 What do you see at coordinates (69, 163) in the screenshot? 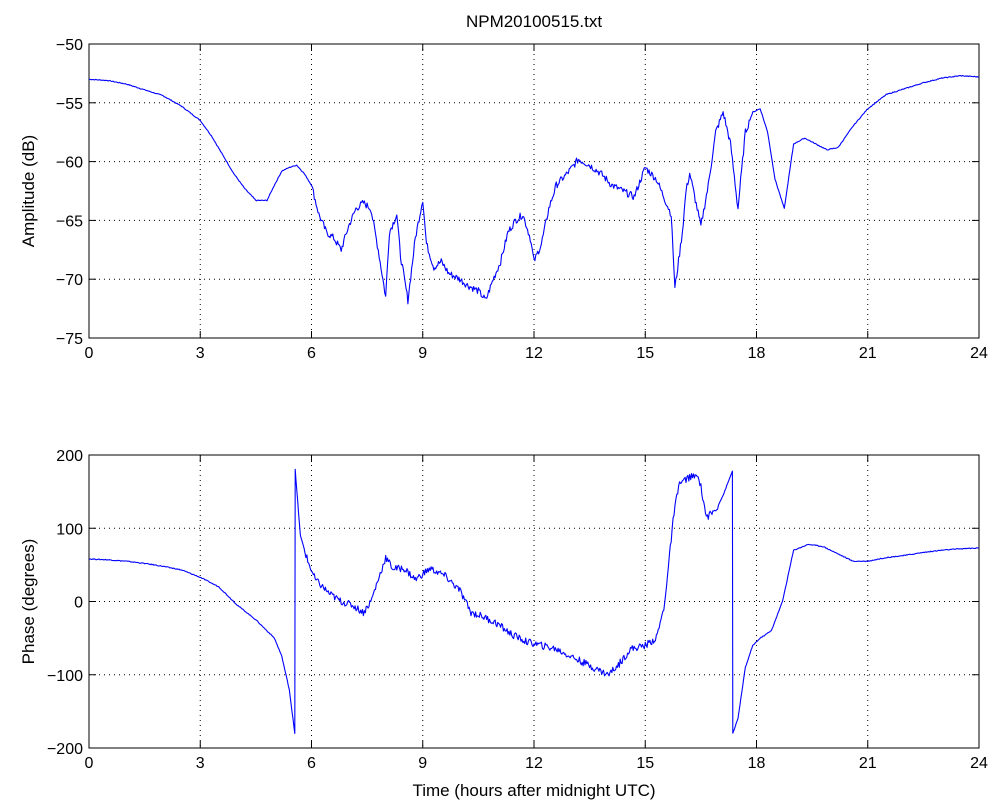
I see `y-tick-label: −60` at bounding box center [69, 163].